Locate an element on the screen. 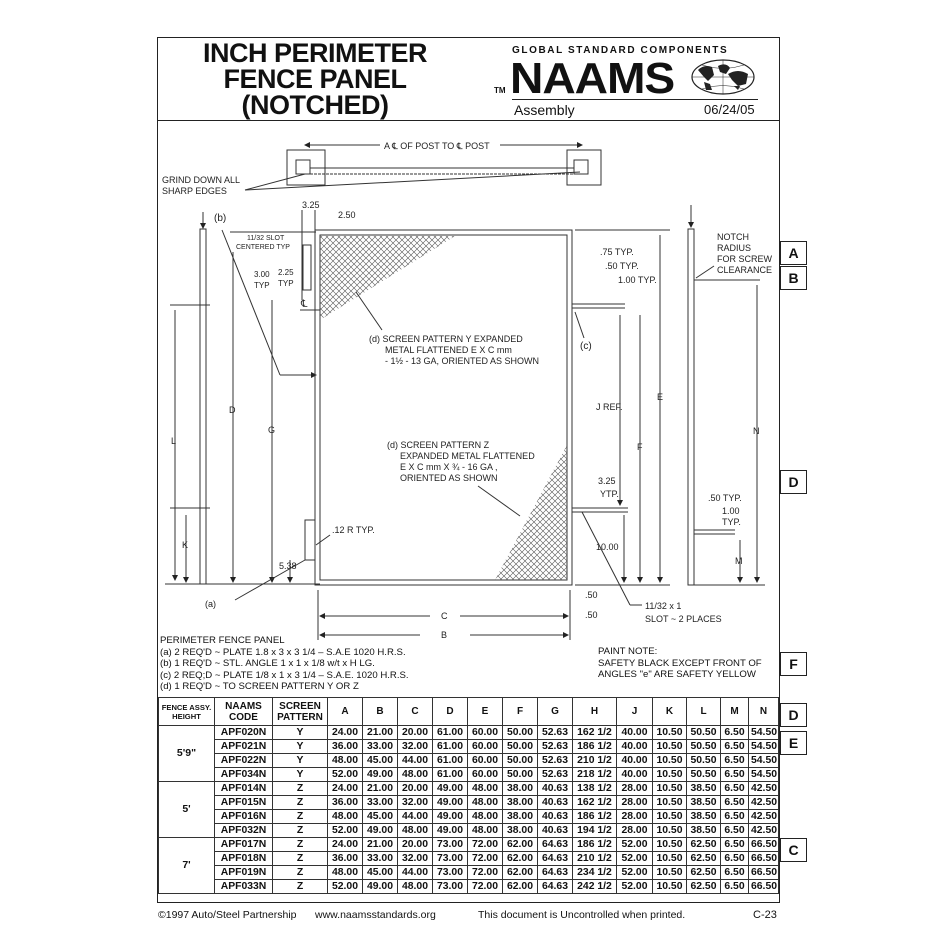  dimension-cell: 60.00 is located at coordinates (485, 746).